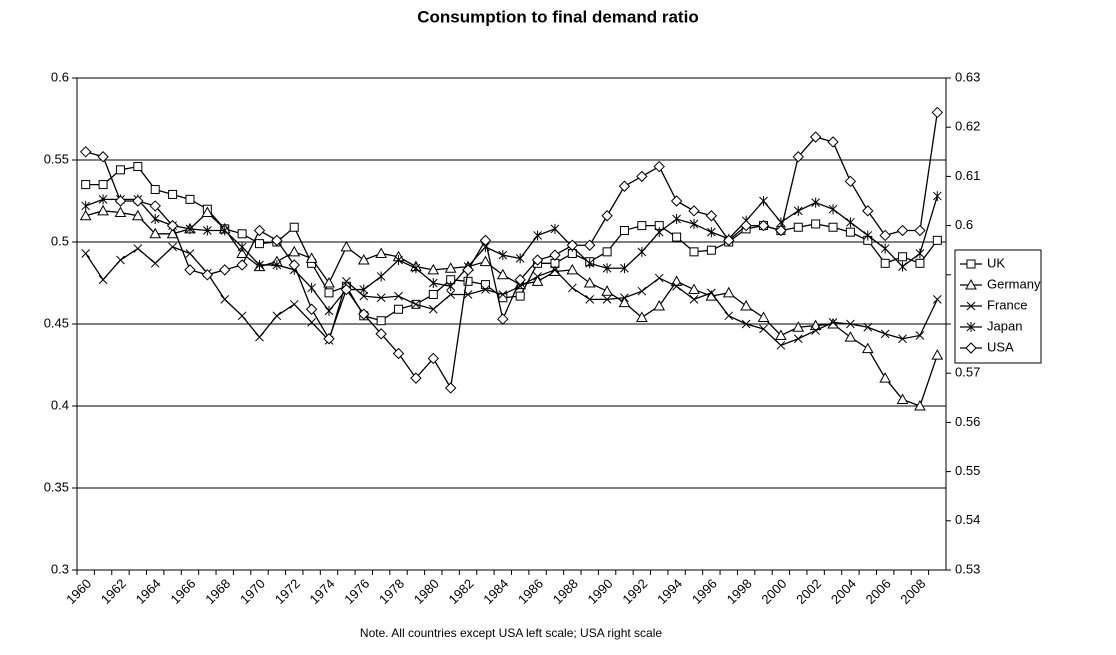 The width and height of the screenshot is (1116, 655). I want to click on series, so click(511, 296).